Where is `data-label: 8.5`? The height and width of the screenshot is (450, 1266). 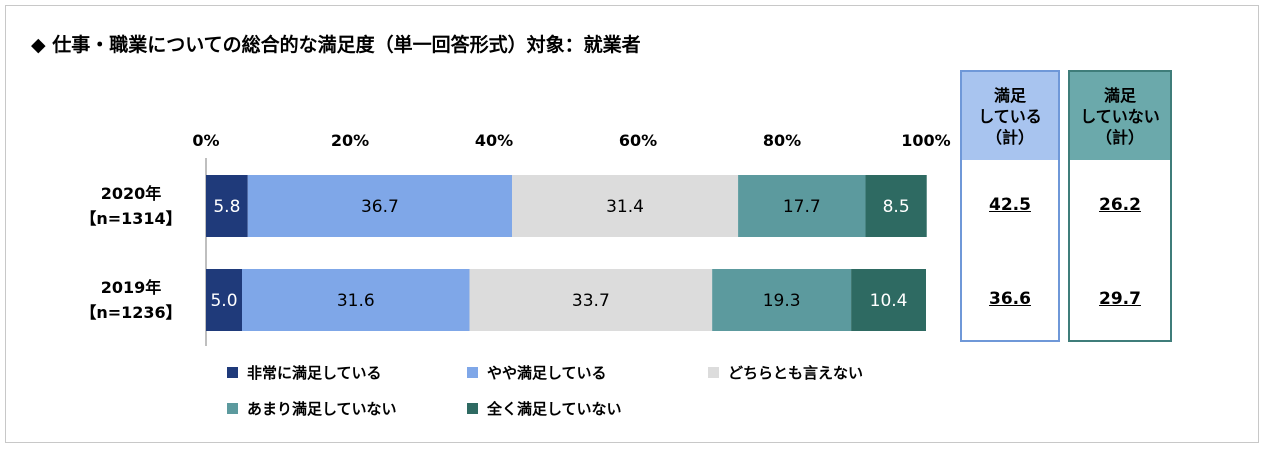
data-label: 8.5 is located at coordinates (896, 207).